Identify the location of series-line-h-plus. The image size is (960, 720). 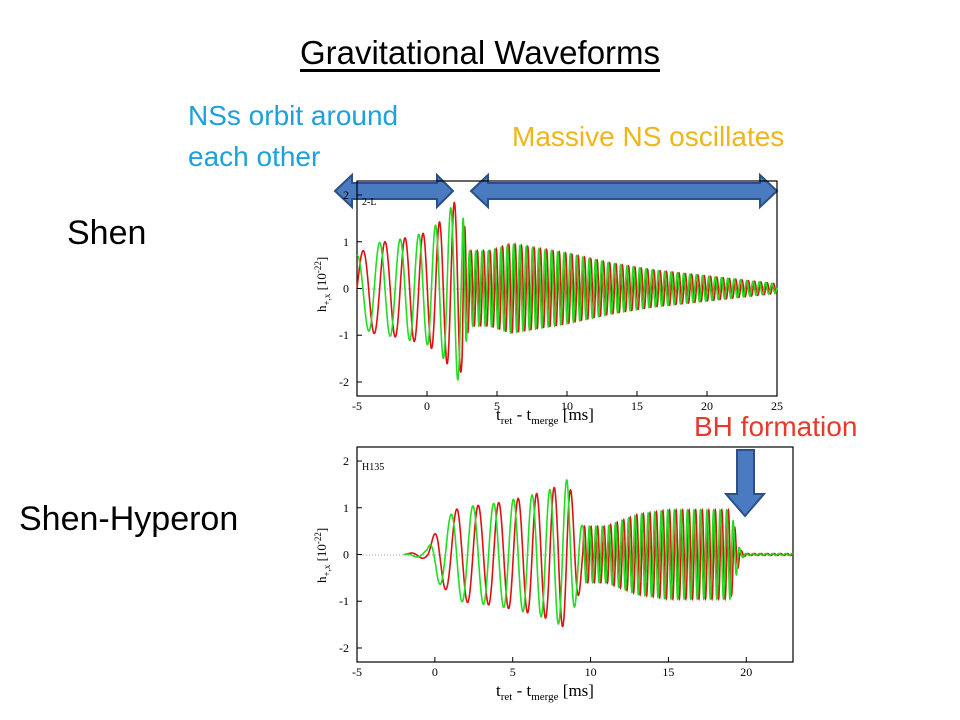
(598, 557).